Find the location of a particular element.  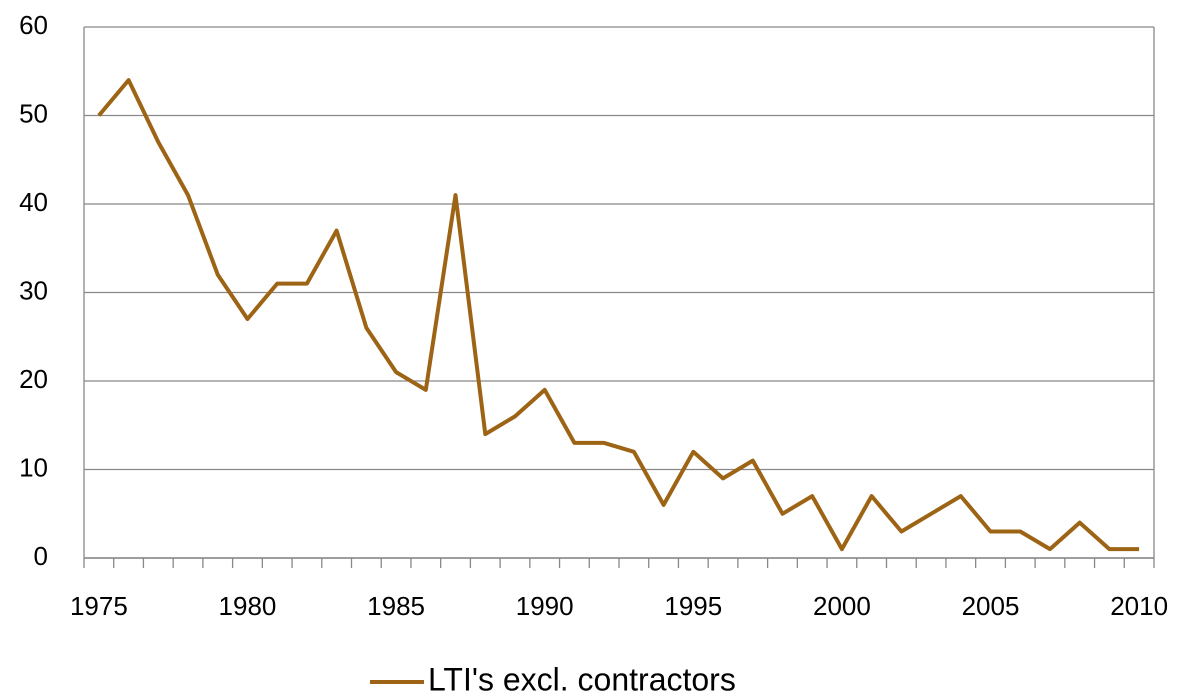

x-tick-label: 2010 is located at coordinates (1139, 606).